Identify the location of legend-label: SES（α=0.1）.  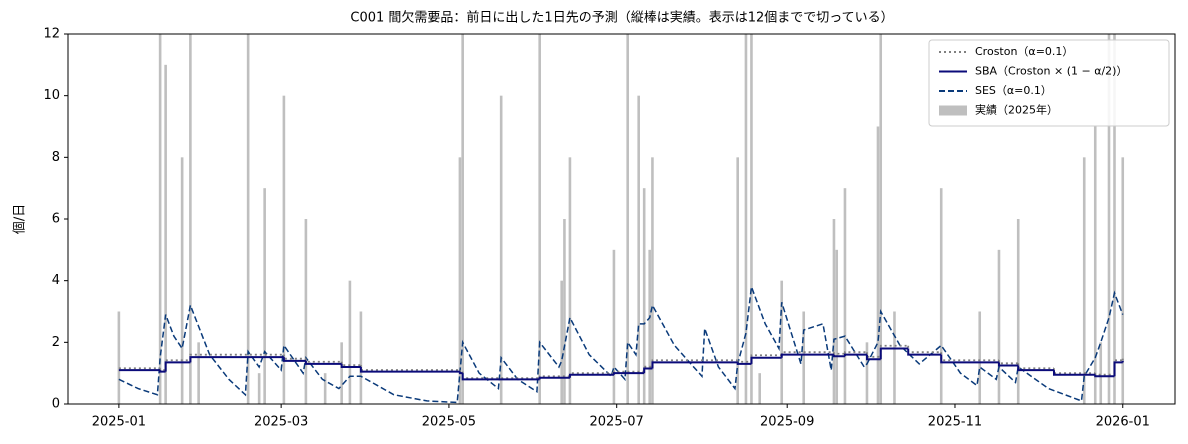
(1013, 90).